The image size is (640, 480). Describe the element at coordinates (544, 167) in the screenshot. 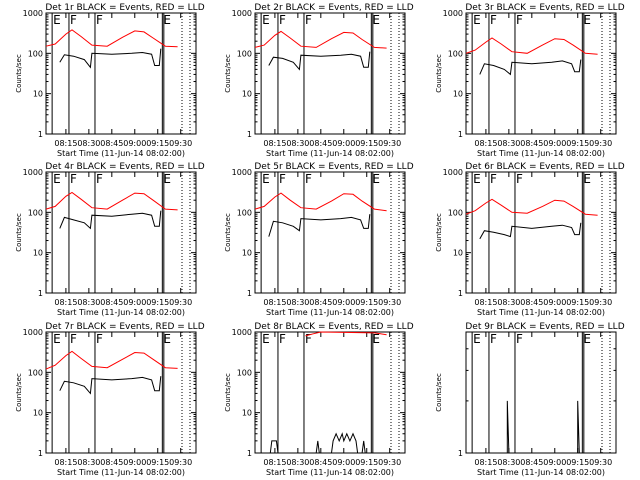

I see `panel-title: Det 6r BLACK = Events, RED = LLD` at that location.